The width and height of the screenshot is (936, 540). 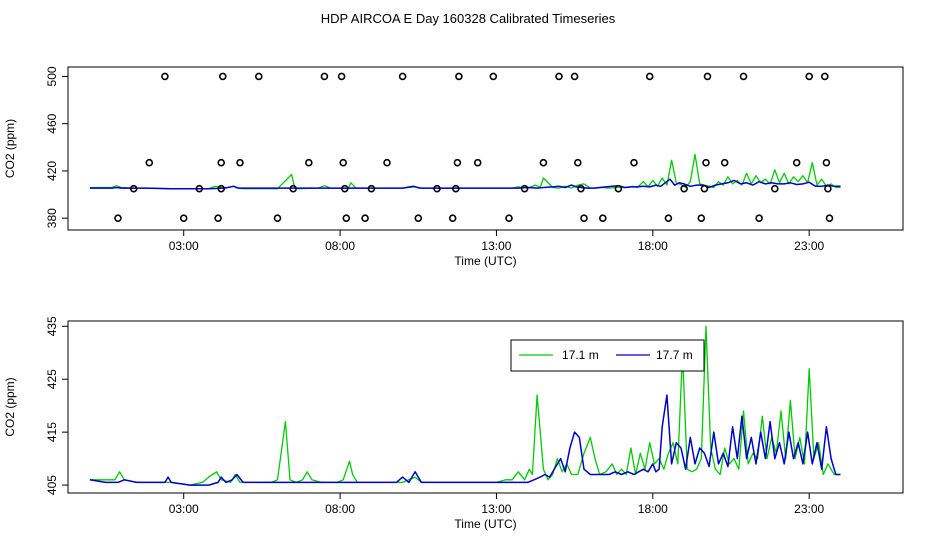 What do you see at coordinates (52, 218) in the screenshot?
I see `y-tick-label: 380` at bounding box center [52, 218].